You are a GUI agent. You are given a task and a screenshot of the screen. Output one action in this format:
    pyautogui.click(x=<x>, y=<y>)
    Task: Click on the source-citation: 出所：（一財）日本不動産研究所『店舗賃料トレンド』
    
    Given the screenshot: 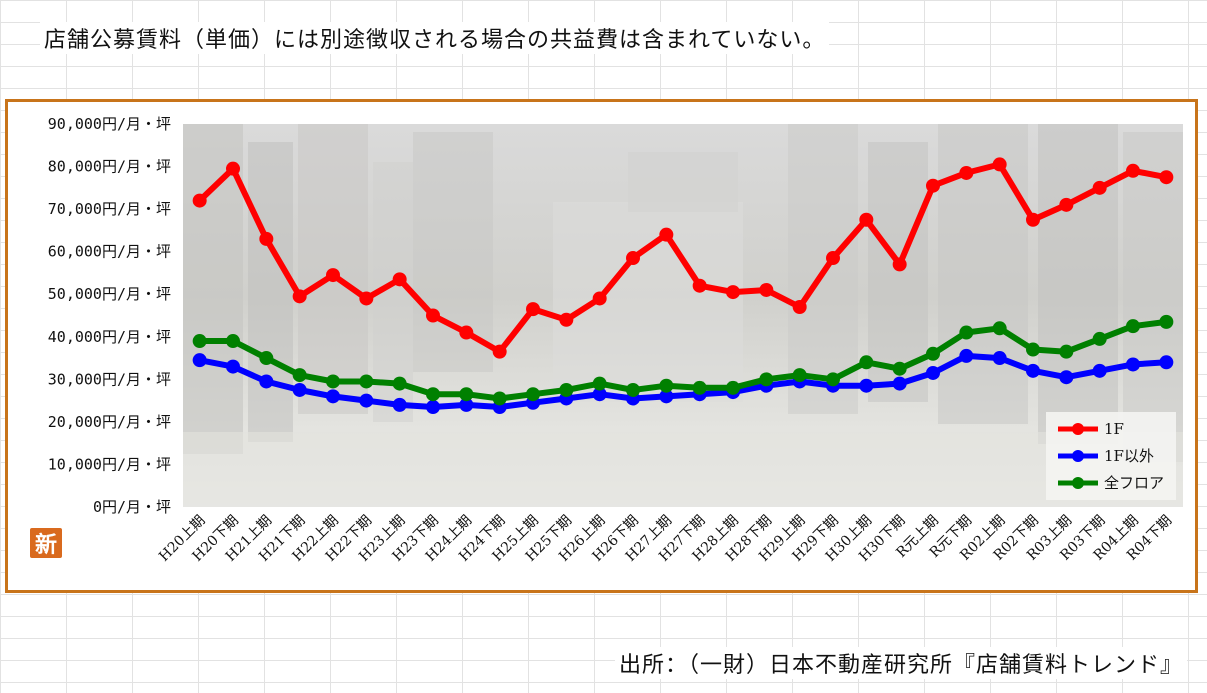 What is the action you would take?
    pyautogui.click(x=900, y=663)
    